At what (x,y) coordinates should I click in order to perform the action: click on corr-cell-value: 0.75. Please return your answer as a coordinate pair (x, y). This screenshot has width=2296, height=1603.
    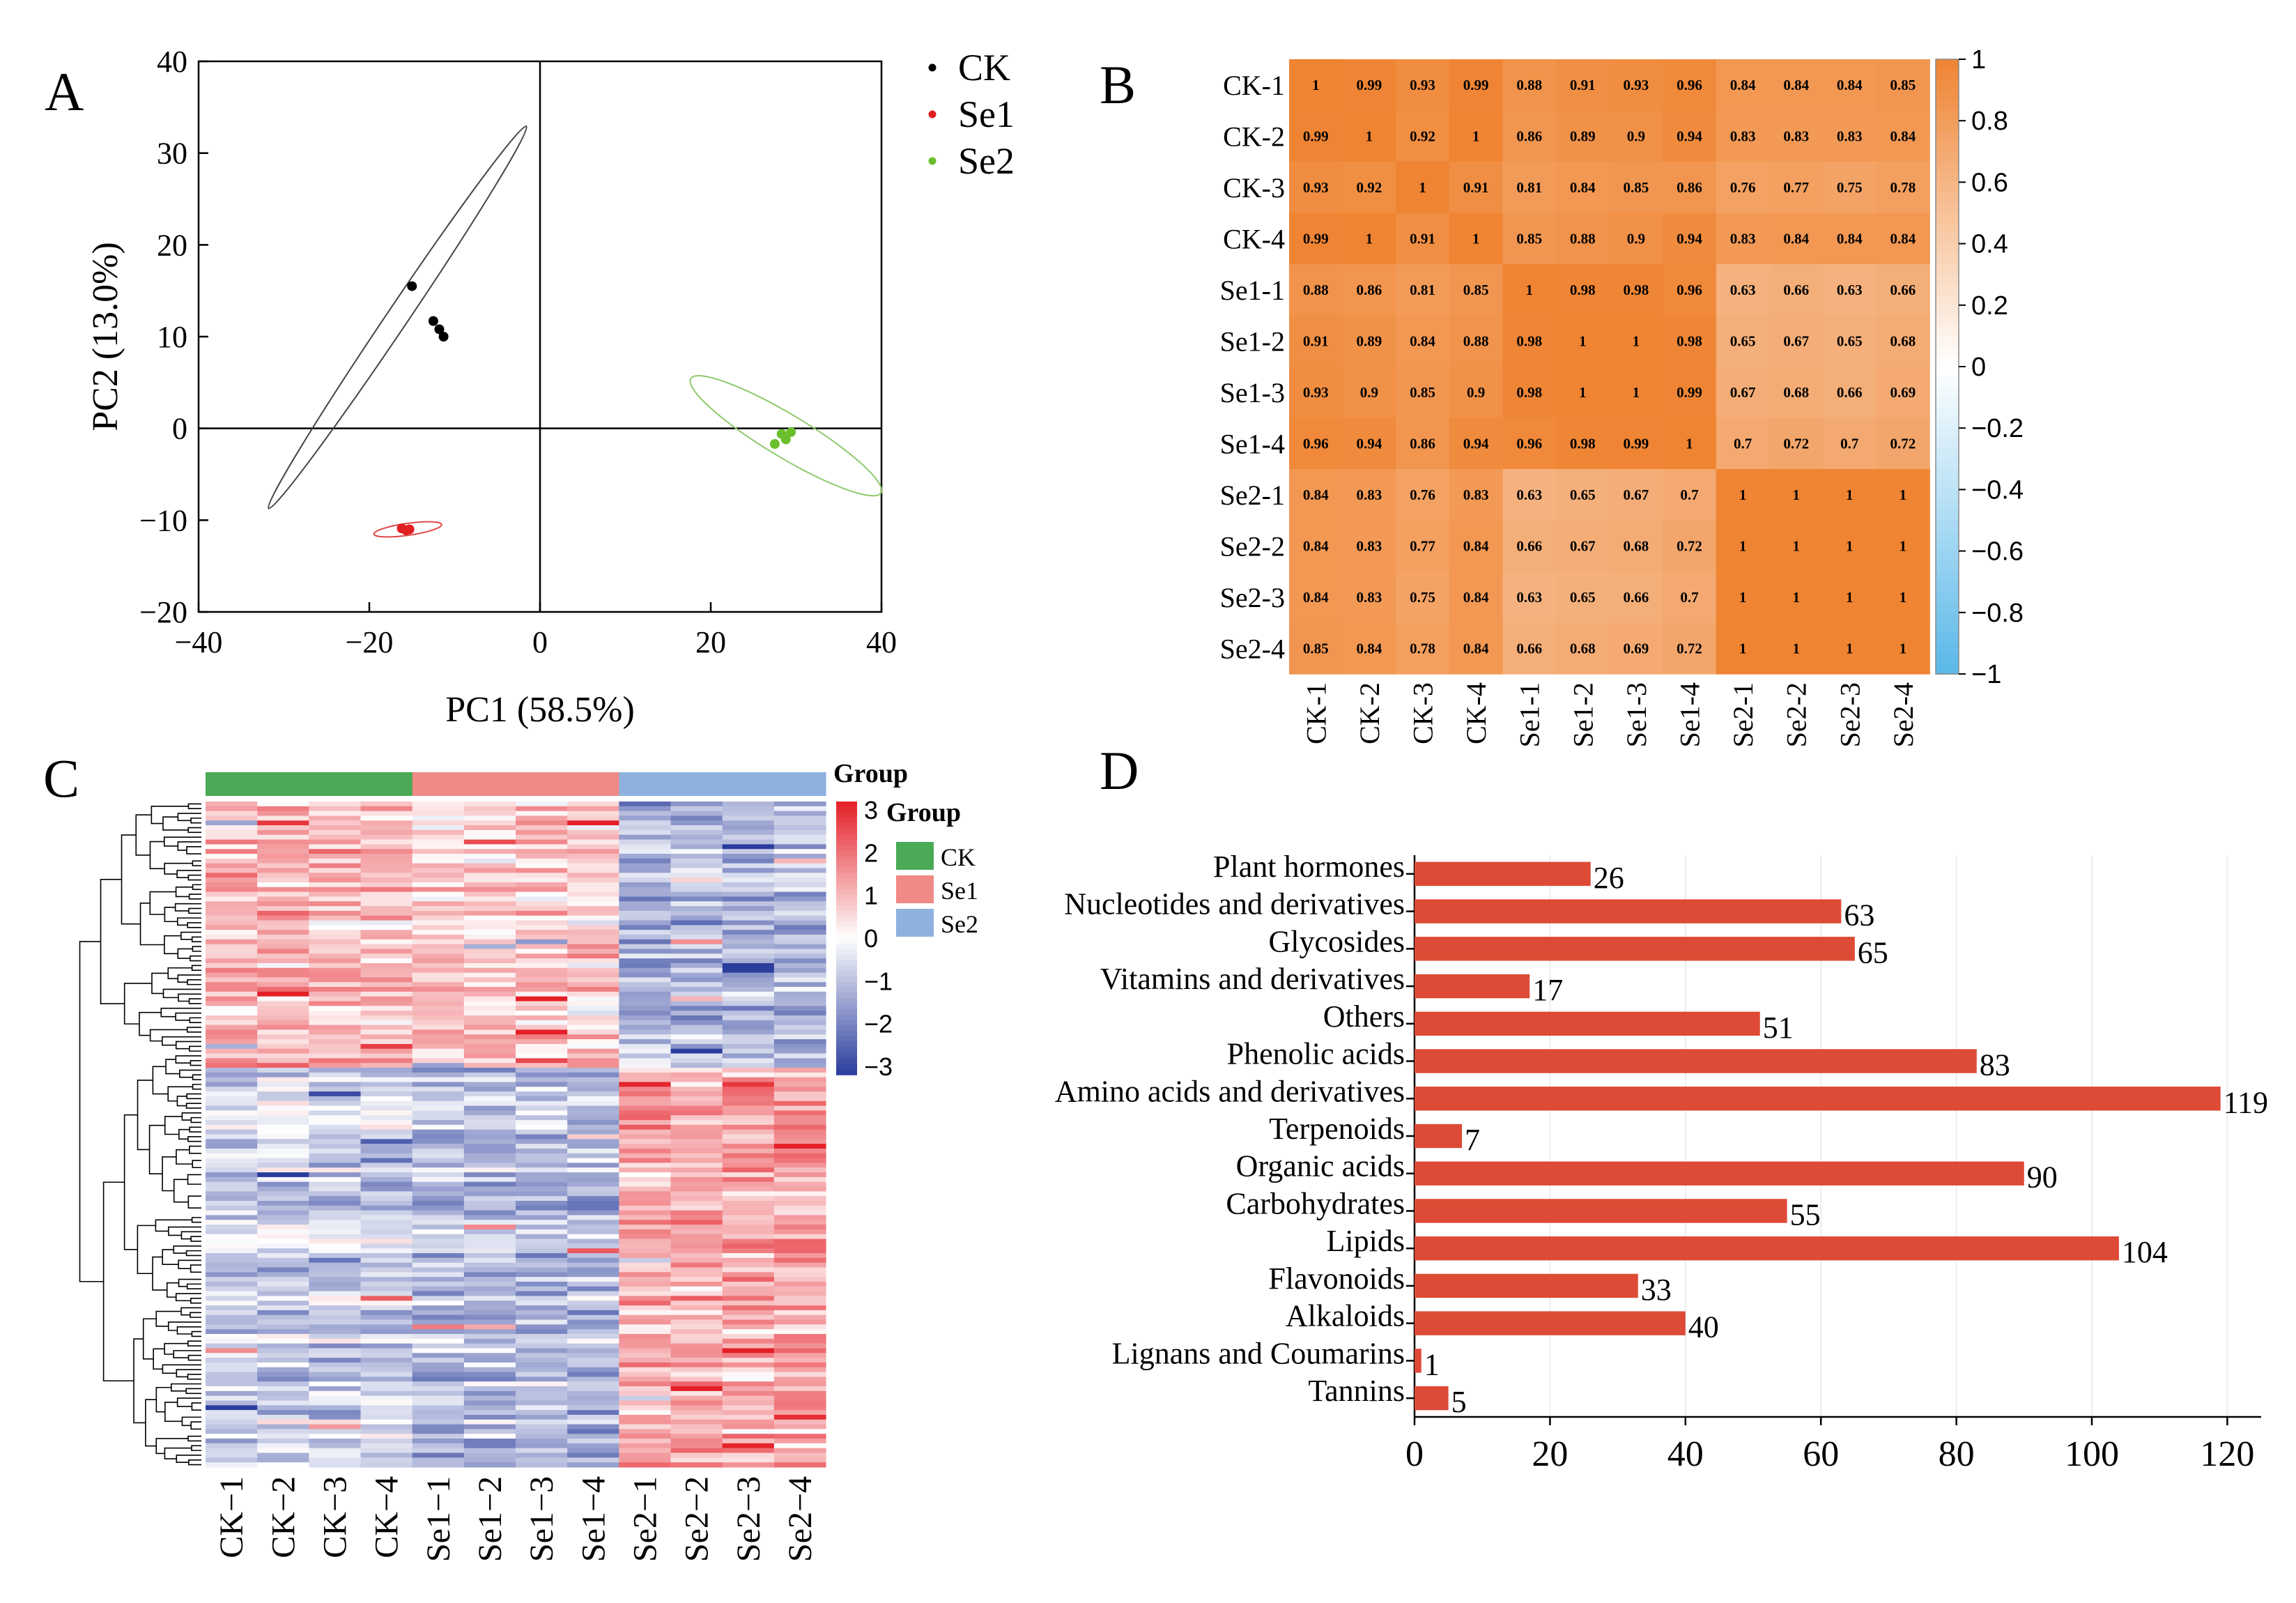
    Looking at the image, I should click on (1850, 187).